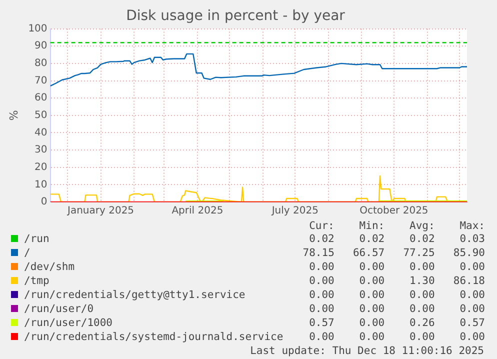 The width and height of the screenshot is (497, 359). What do you see at coordinates (41, 150) in the screenshot?
I see `y-tick-label: 30` at bounding box center [41, 150].